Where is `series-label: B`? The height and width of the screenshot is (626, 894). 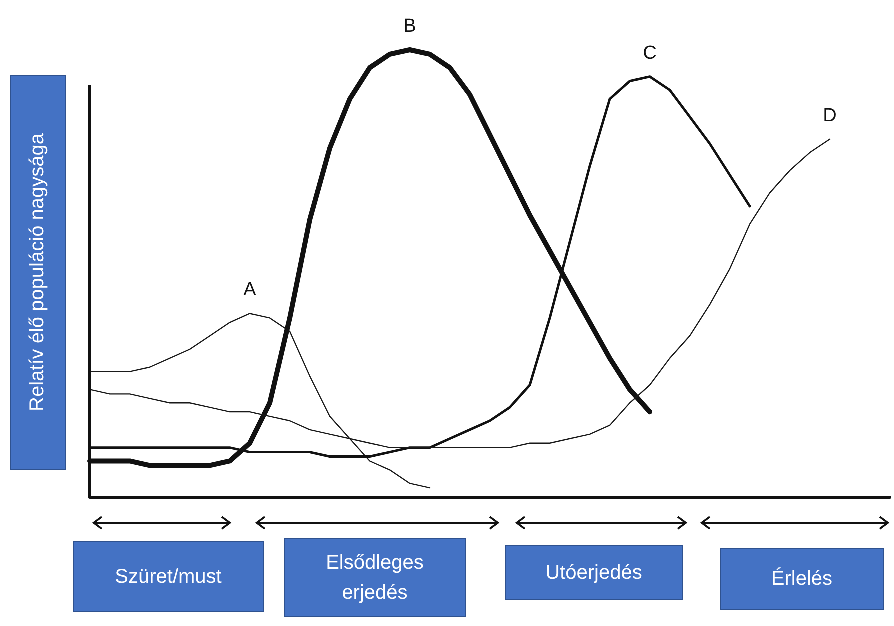 series-label: B is located at coordinates (410, 26).